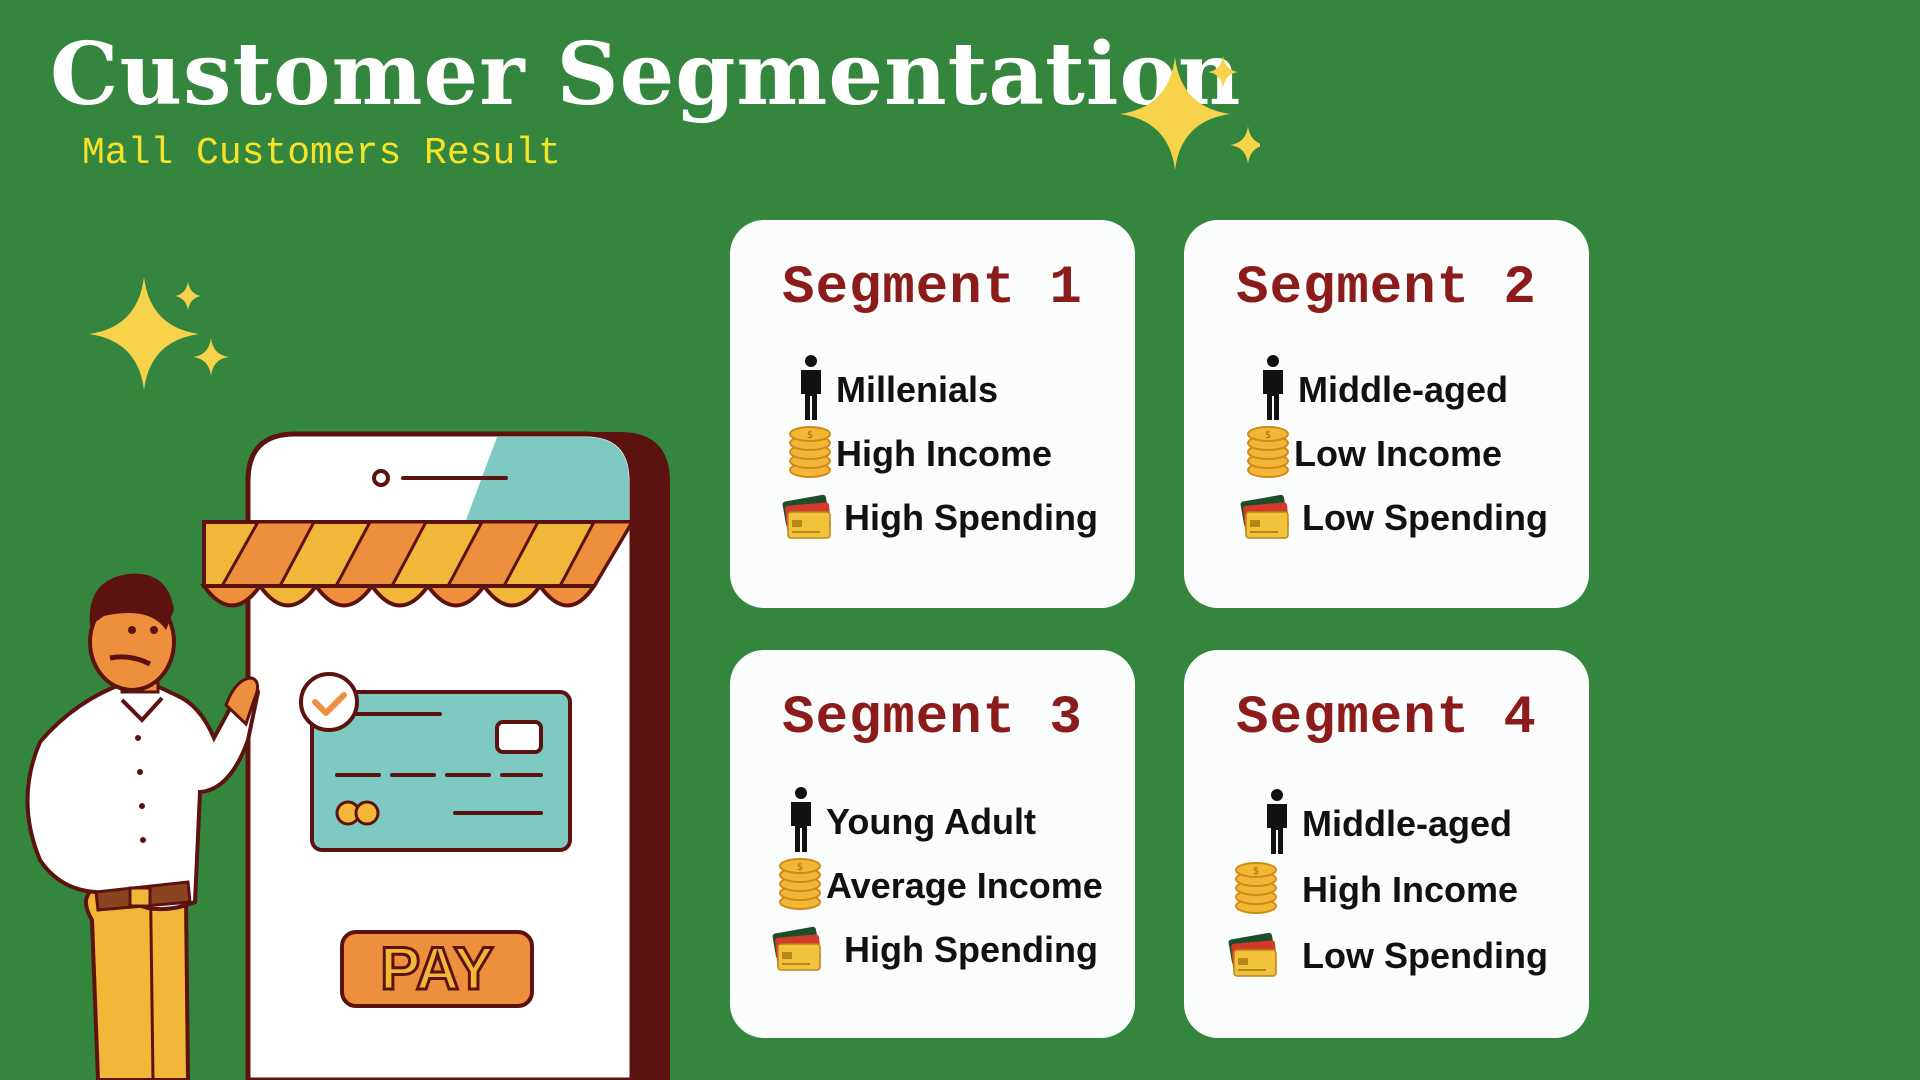 The height and width of the screenshot is (1080, 1920). Describe the element at coordinates (321, 153) in the screenshot. I see `page-subtitle: Mall Customers Result` at that location.